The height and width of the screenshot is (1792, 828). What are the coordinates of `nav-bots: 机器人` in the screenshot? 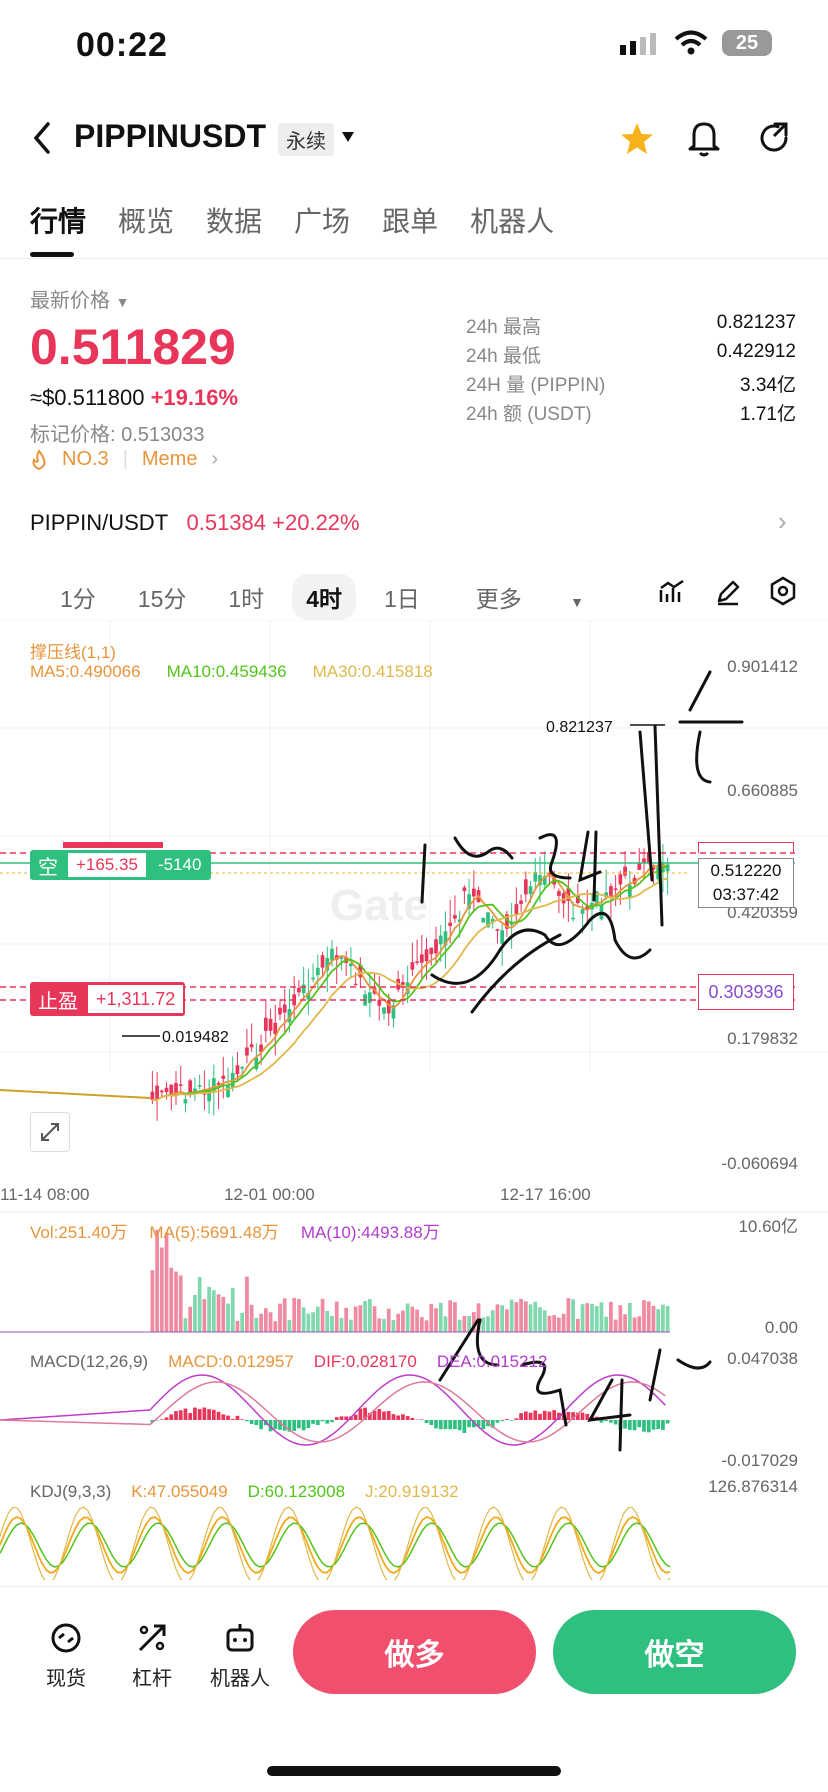 It's located at (240, 1655).